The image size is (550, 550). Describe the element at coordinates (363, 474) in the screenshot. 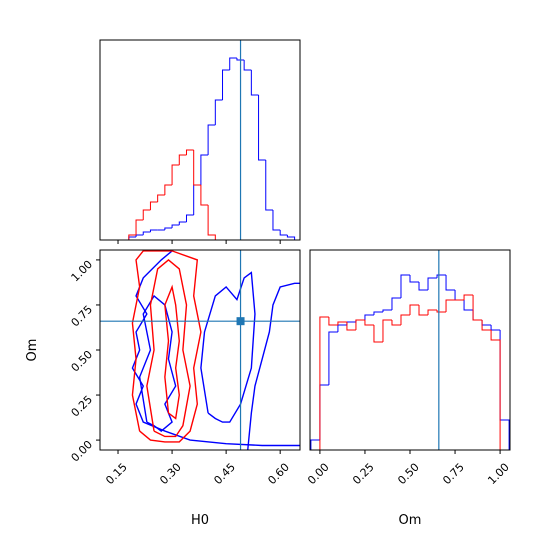

I see `x-tick-label: 0.25` at that location.